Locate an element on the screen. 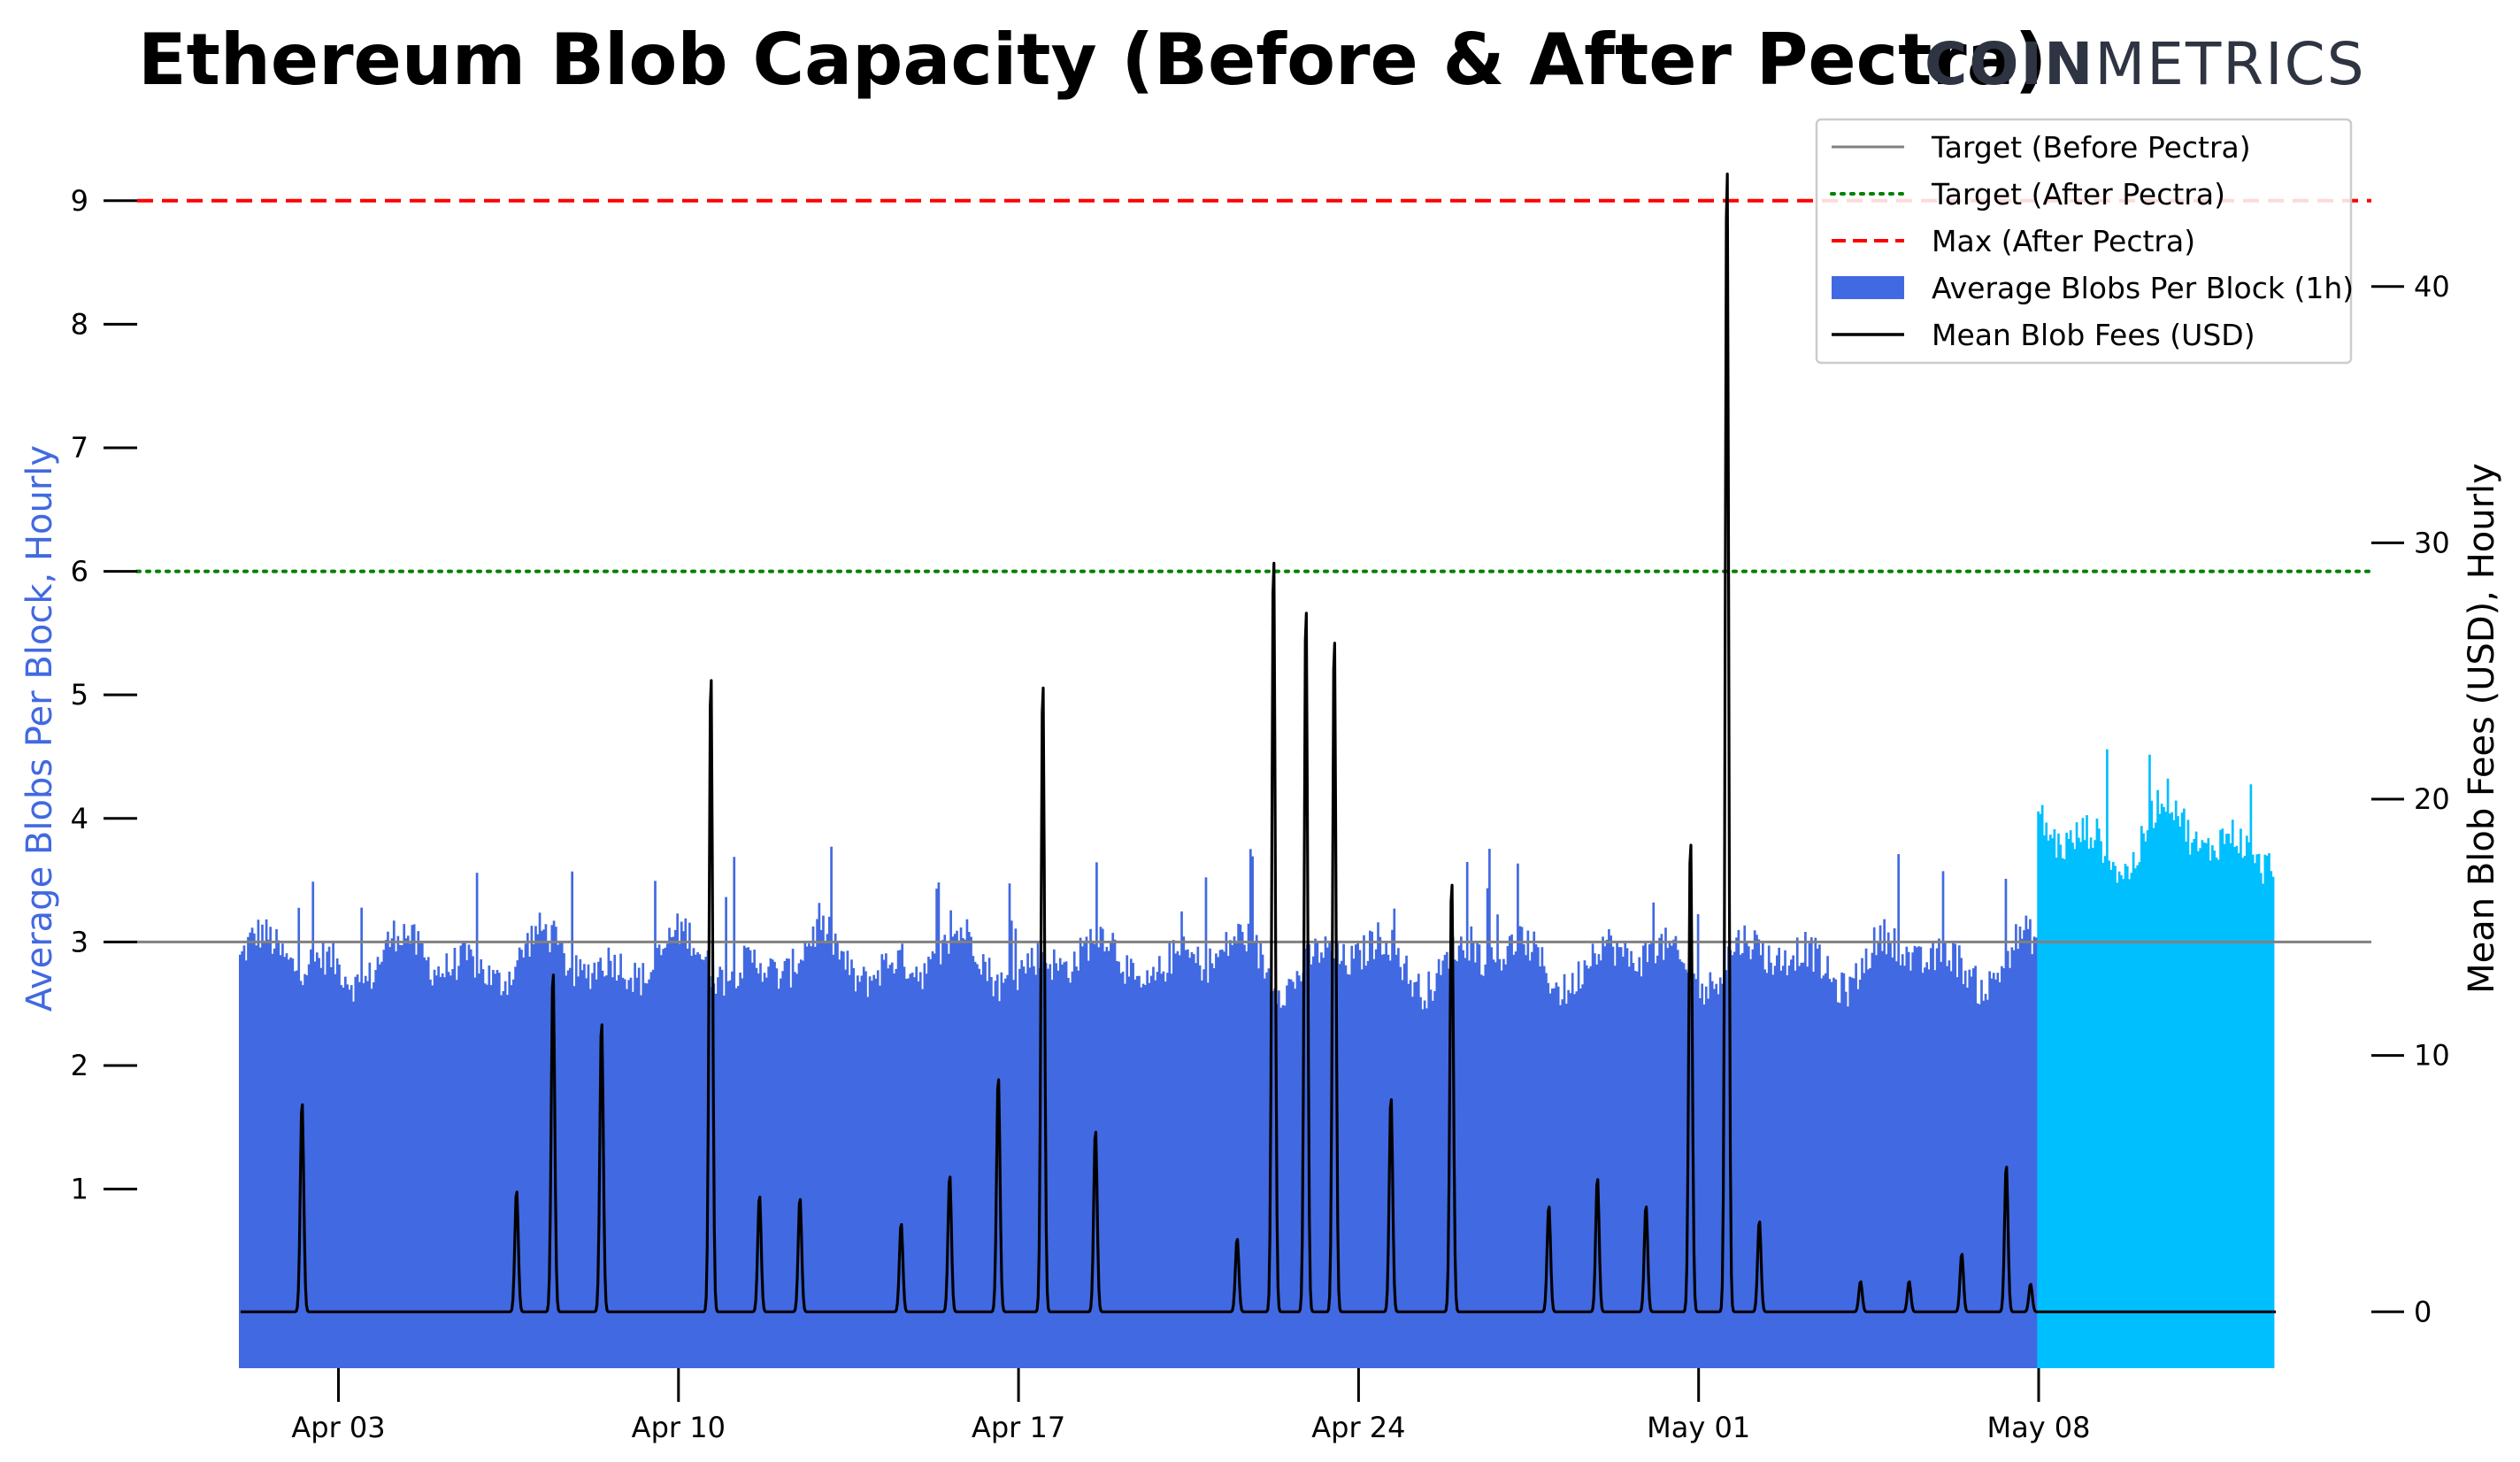  legend-item: Target (Before Pectra) is located at coordinates (2041, 147).